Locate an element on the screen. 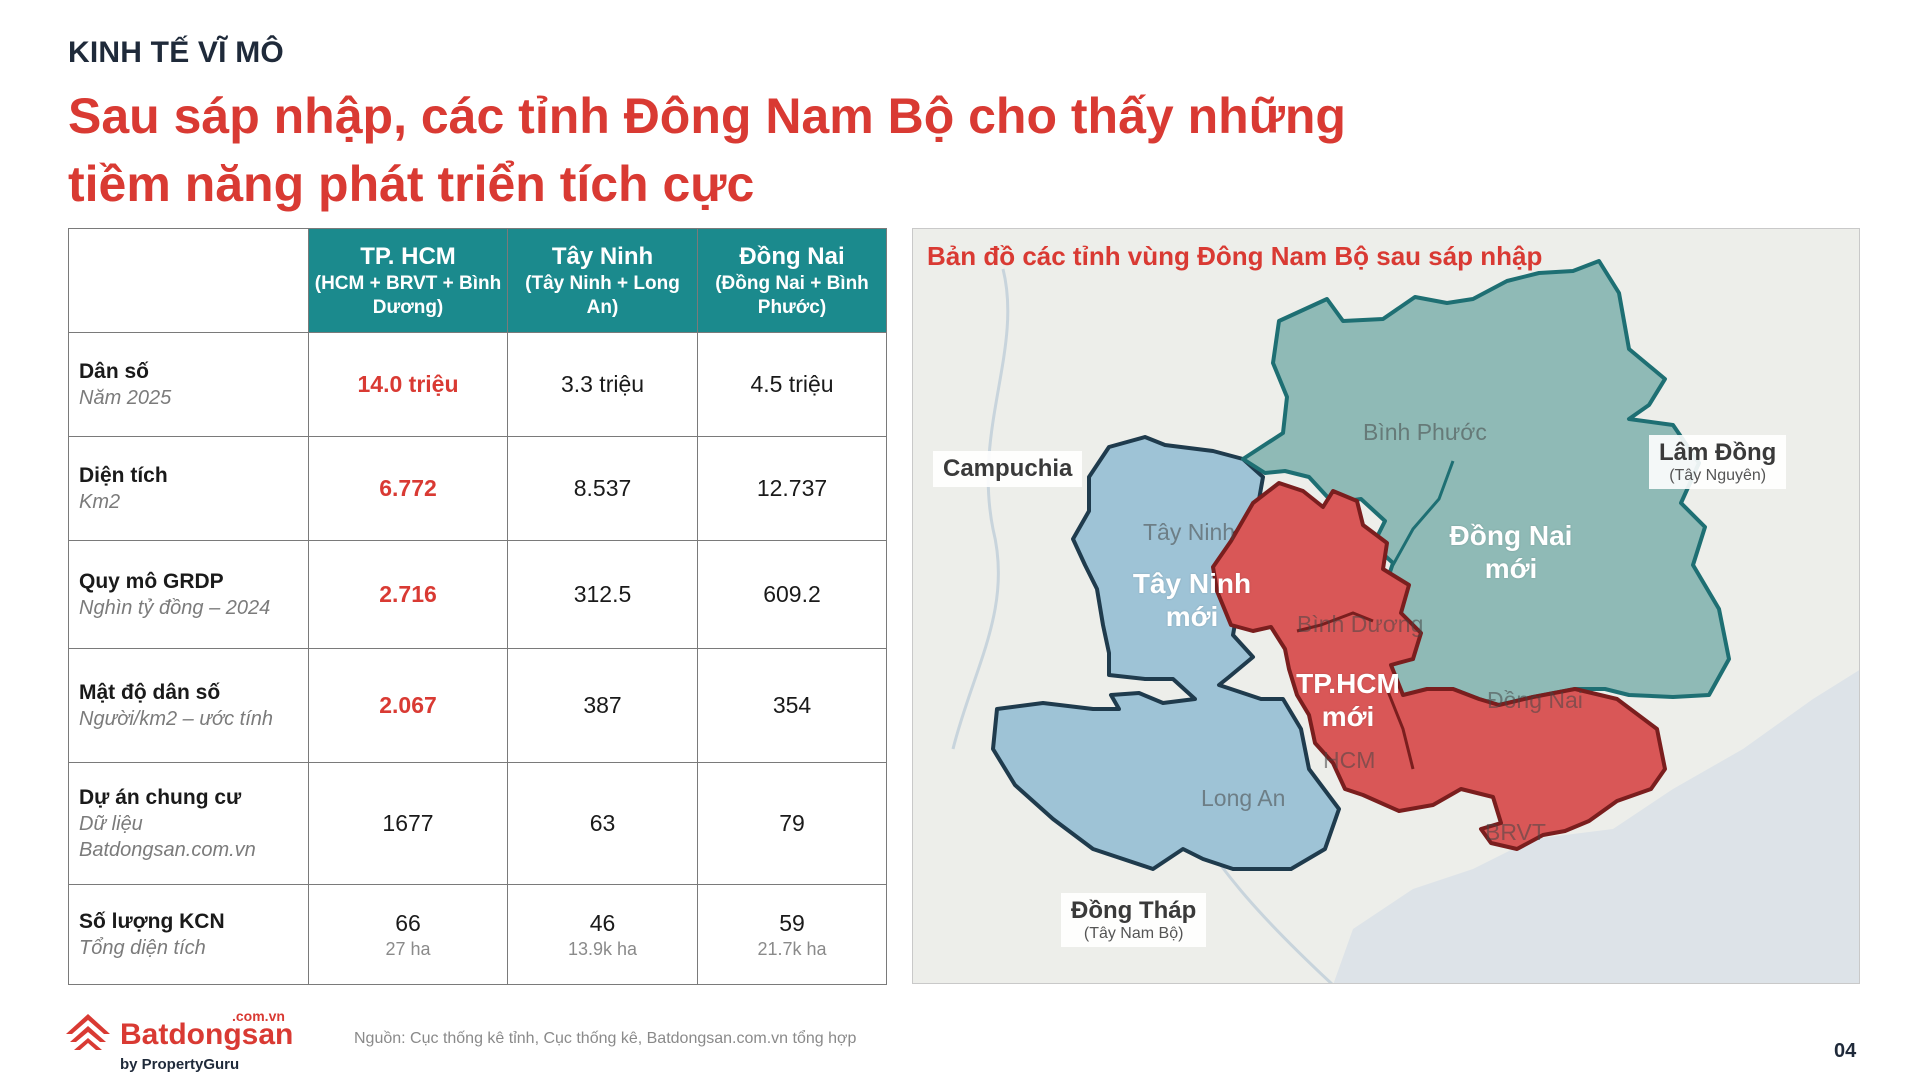  row-label-cell: Dự án chung cư Dữ liệu Batdongsan.com.vn is located at coordinates (188, 823).